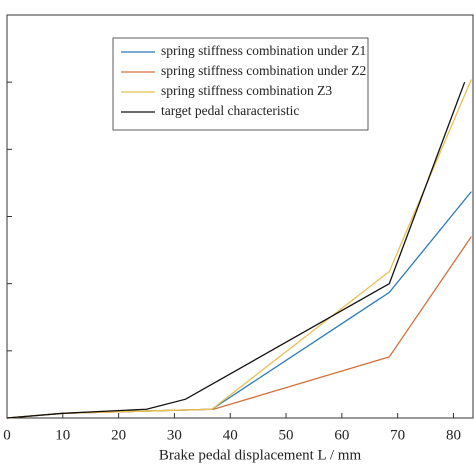  Describe the element at coordinates (174, 435) in the screenshot. I see `x-tick-label: 30` at that location.